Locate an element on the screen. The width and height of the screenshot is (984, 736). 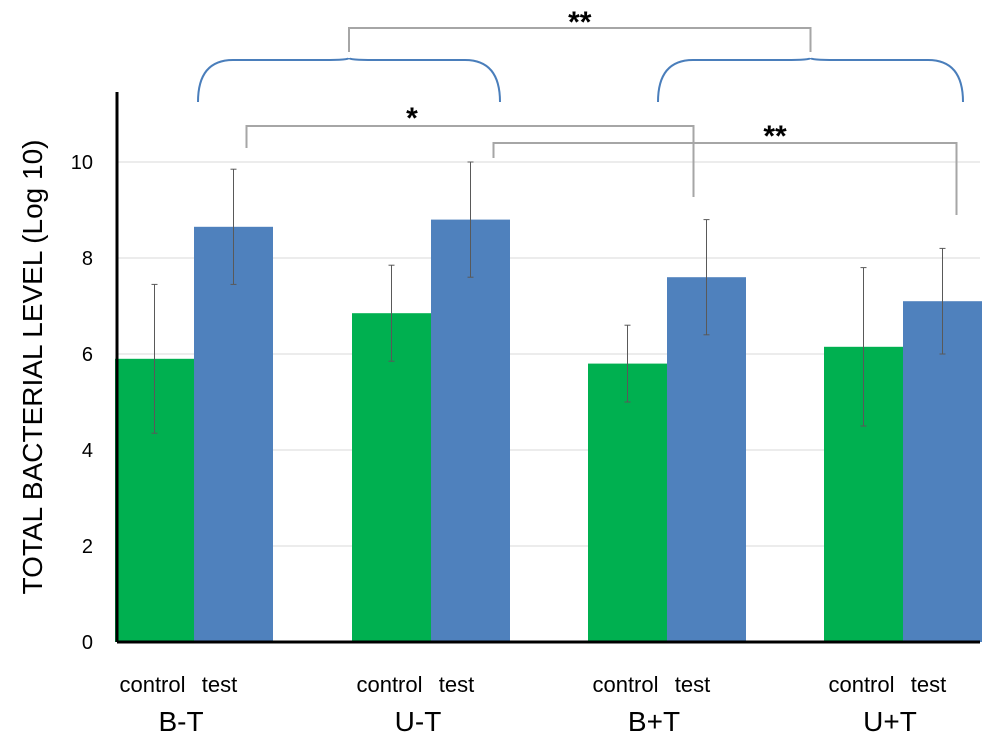
error-bar-control-U+T is located at coordinates (863, 347).